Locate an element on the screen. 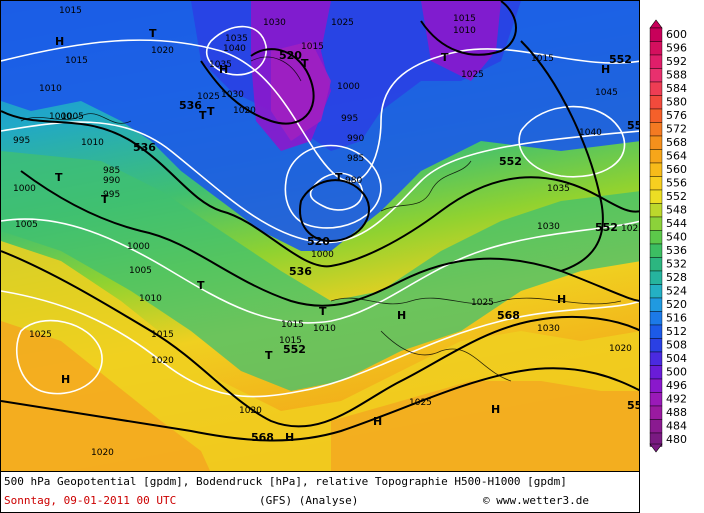 The height and width of the screenshot is (513, 704). caption-credit-text: www.wetter3.de is located at coordinates (542, 500).